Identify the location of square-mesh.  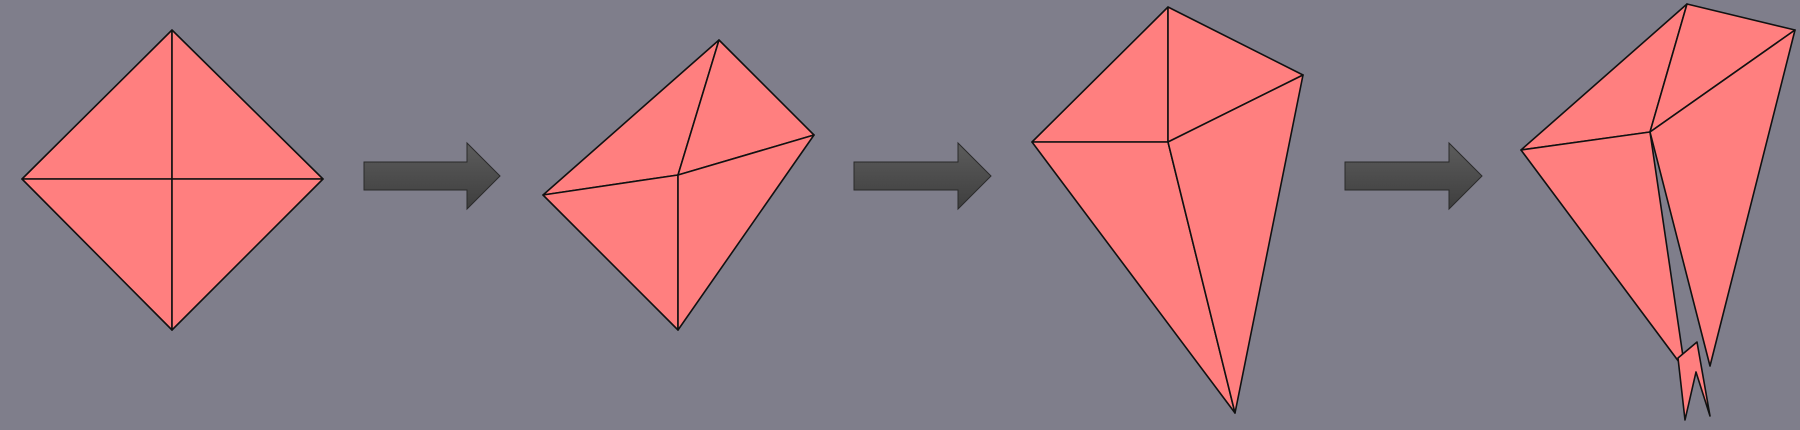
(172, 180).